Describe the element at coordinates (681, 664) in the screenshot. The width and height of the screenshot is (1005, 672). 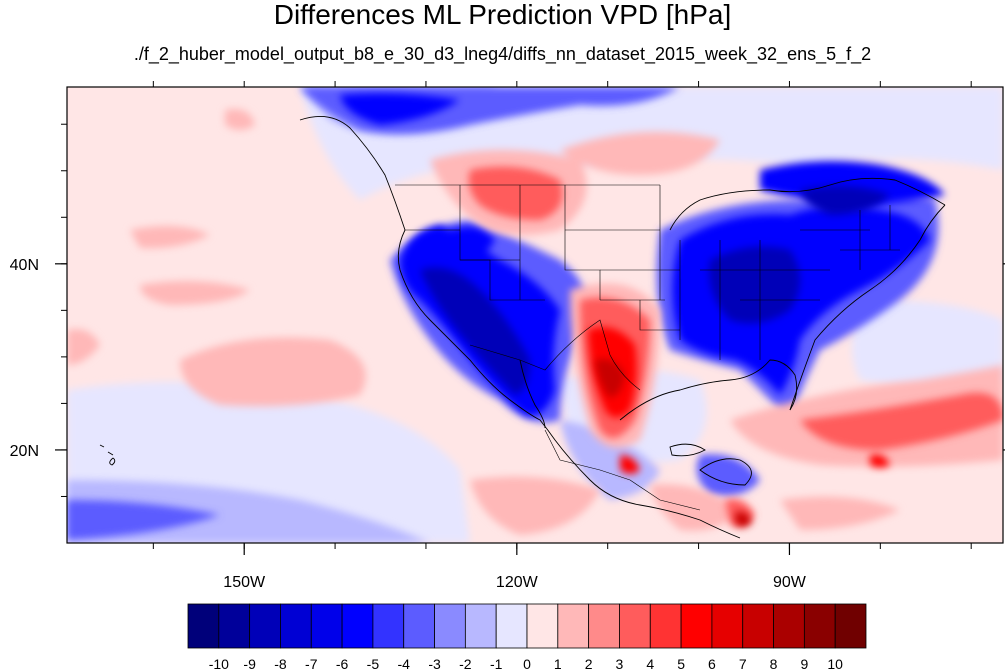
I see `colorbar-label: 5` at that location.